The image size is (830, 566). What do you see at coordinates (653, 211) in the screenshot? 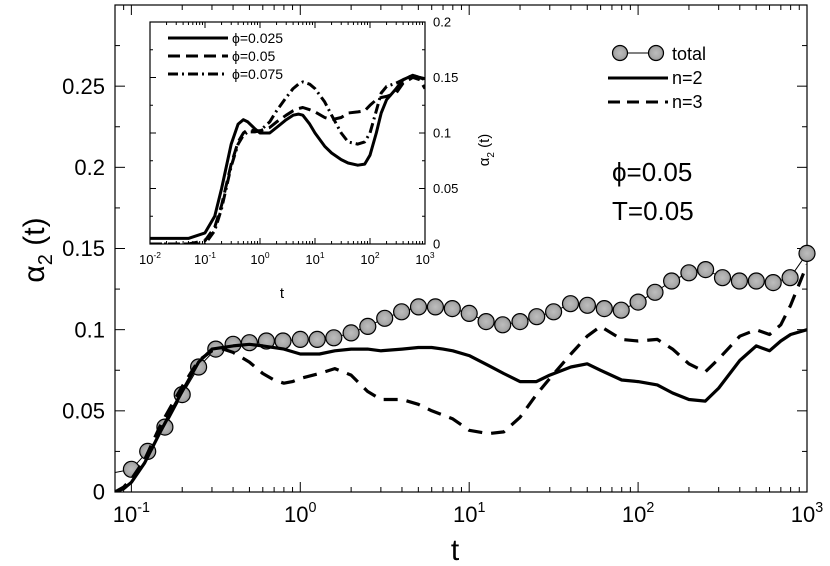
I see `annotation-temperature: T=0.05` at bounding box center [653, 211].